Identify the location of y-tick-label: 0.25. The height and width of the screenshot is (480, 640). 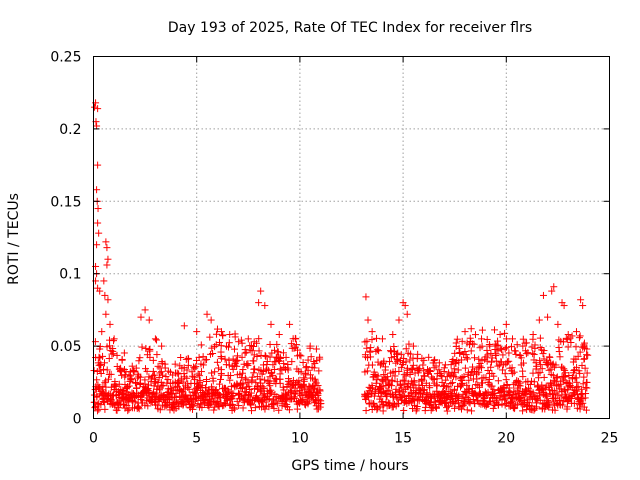
(65, 58).